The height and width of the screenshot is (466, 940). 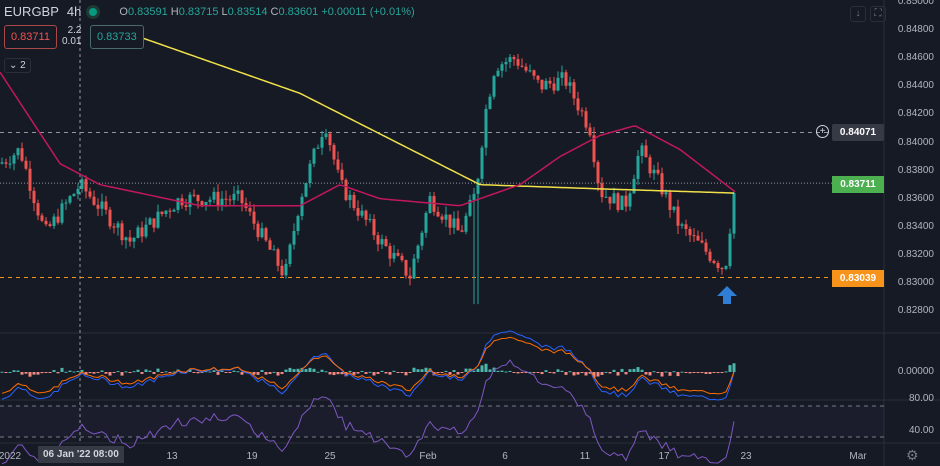 What do you see at coordinates (858, 456) in the screenshot?
I see `time-tick: Mar` at bounding box center [858, 456].